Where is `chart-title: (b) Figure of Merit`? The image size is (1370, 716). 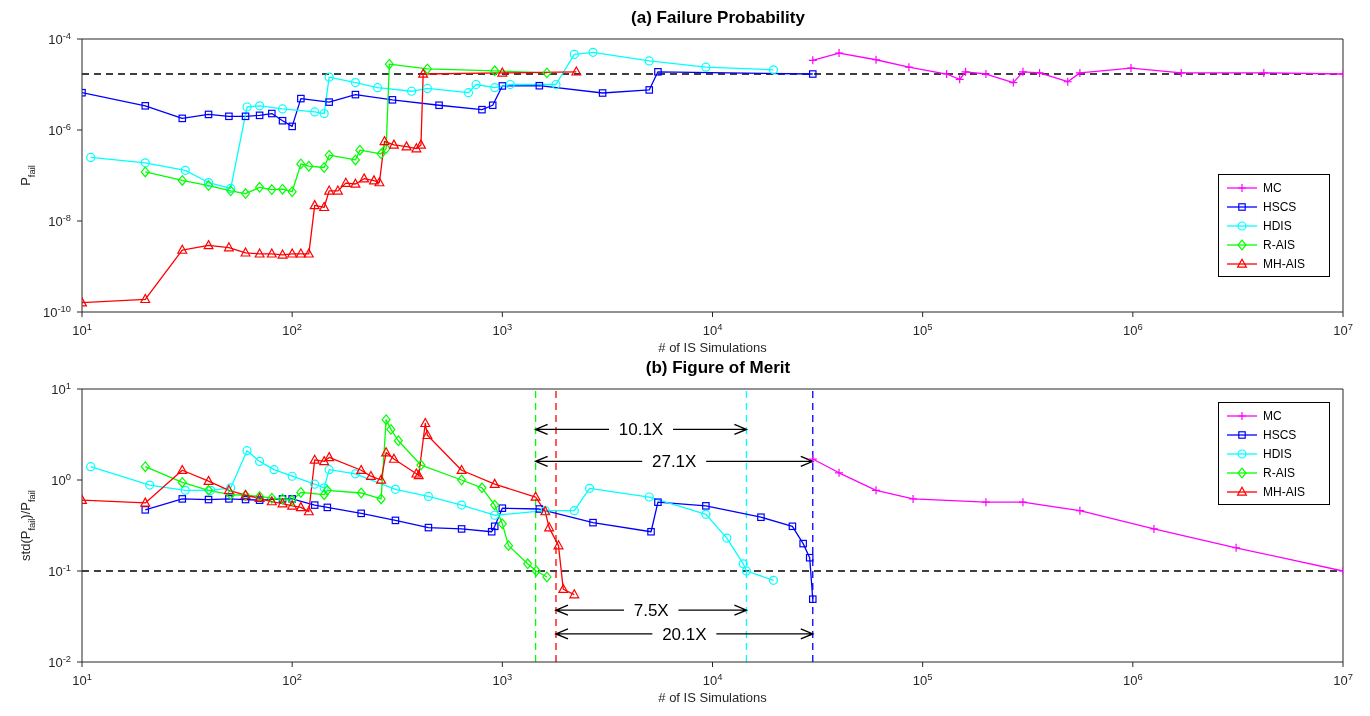 chart-title: (b) Figure of Merit is located at coordinates (718, 368).